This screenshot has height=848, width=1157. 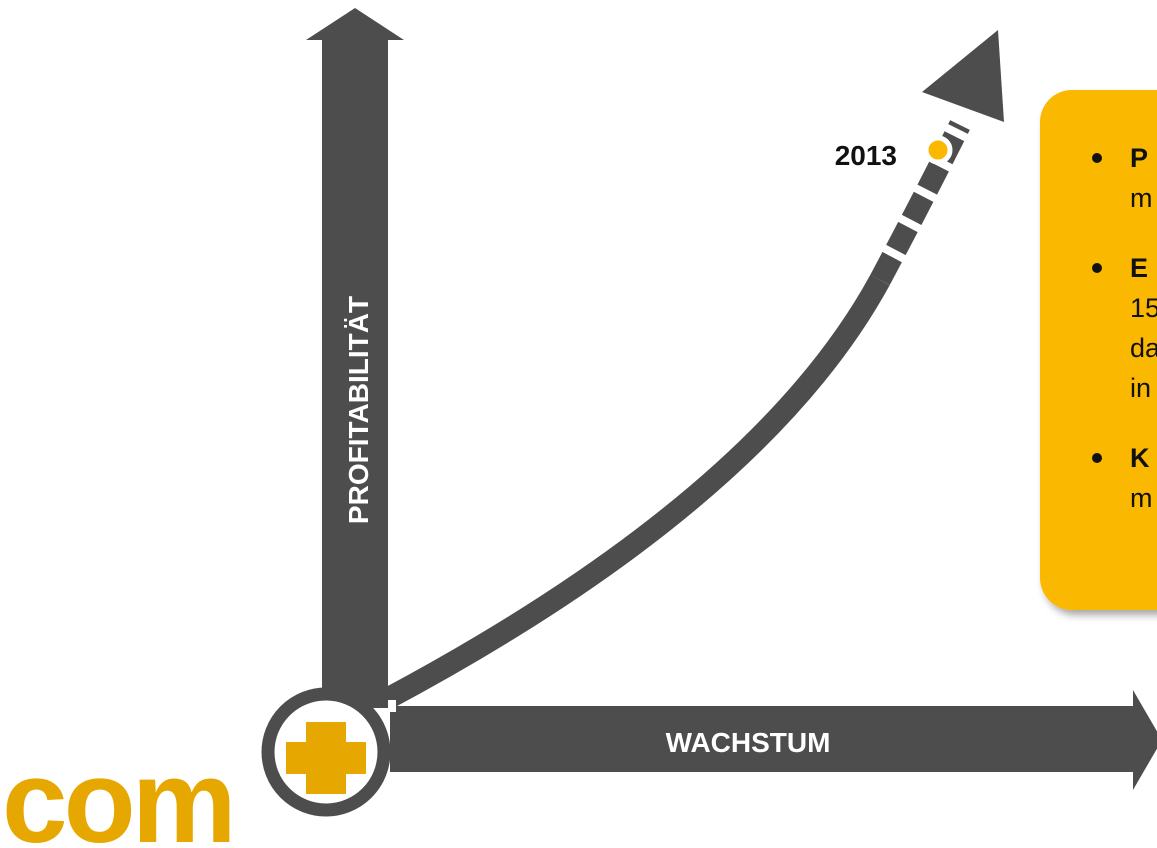 I want to click on y-axis-arrow, so click(x=355, y=373).